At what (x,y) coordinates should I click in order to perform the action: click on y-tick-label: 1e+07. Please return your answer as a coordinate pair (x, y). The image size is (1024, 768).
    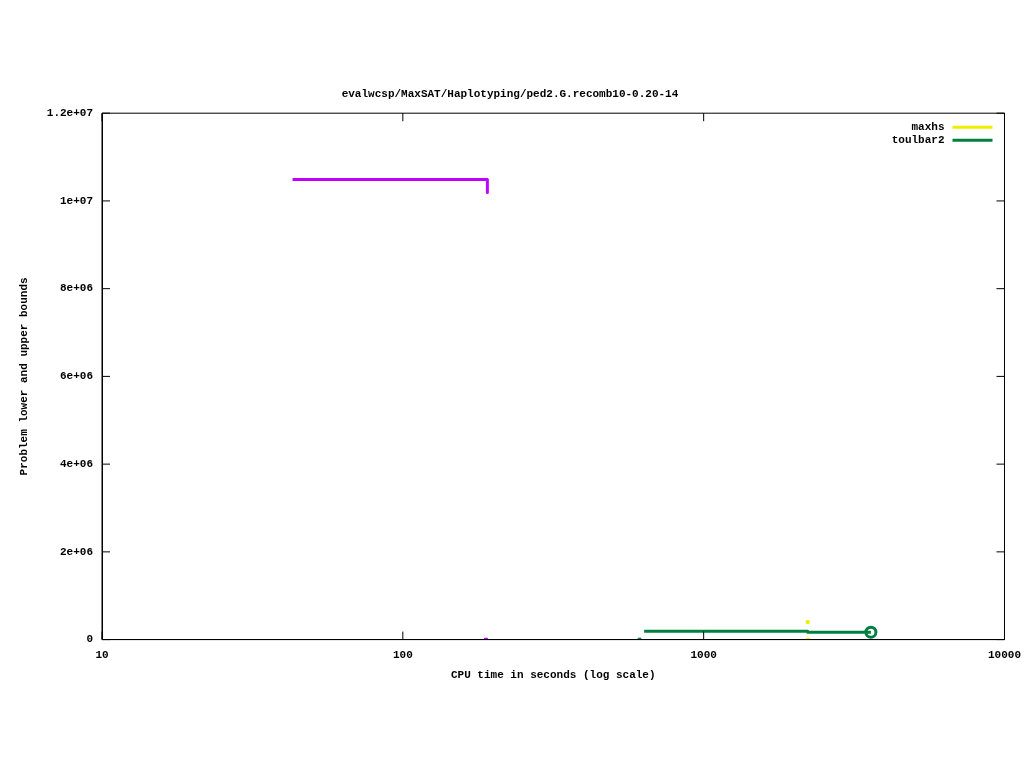
    Looking at the image, I should click on (76, 200).